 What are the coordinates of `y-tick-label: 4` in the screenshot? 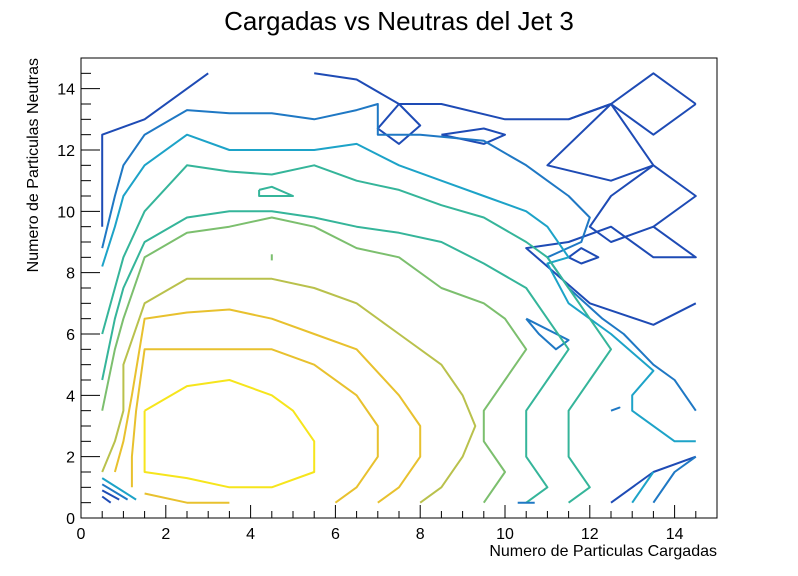 It's located at (70, 396).